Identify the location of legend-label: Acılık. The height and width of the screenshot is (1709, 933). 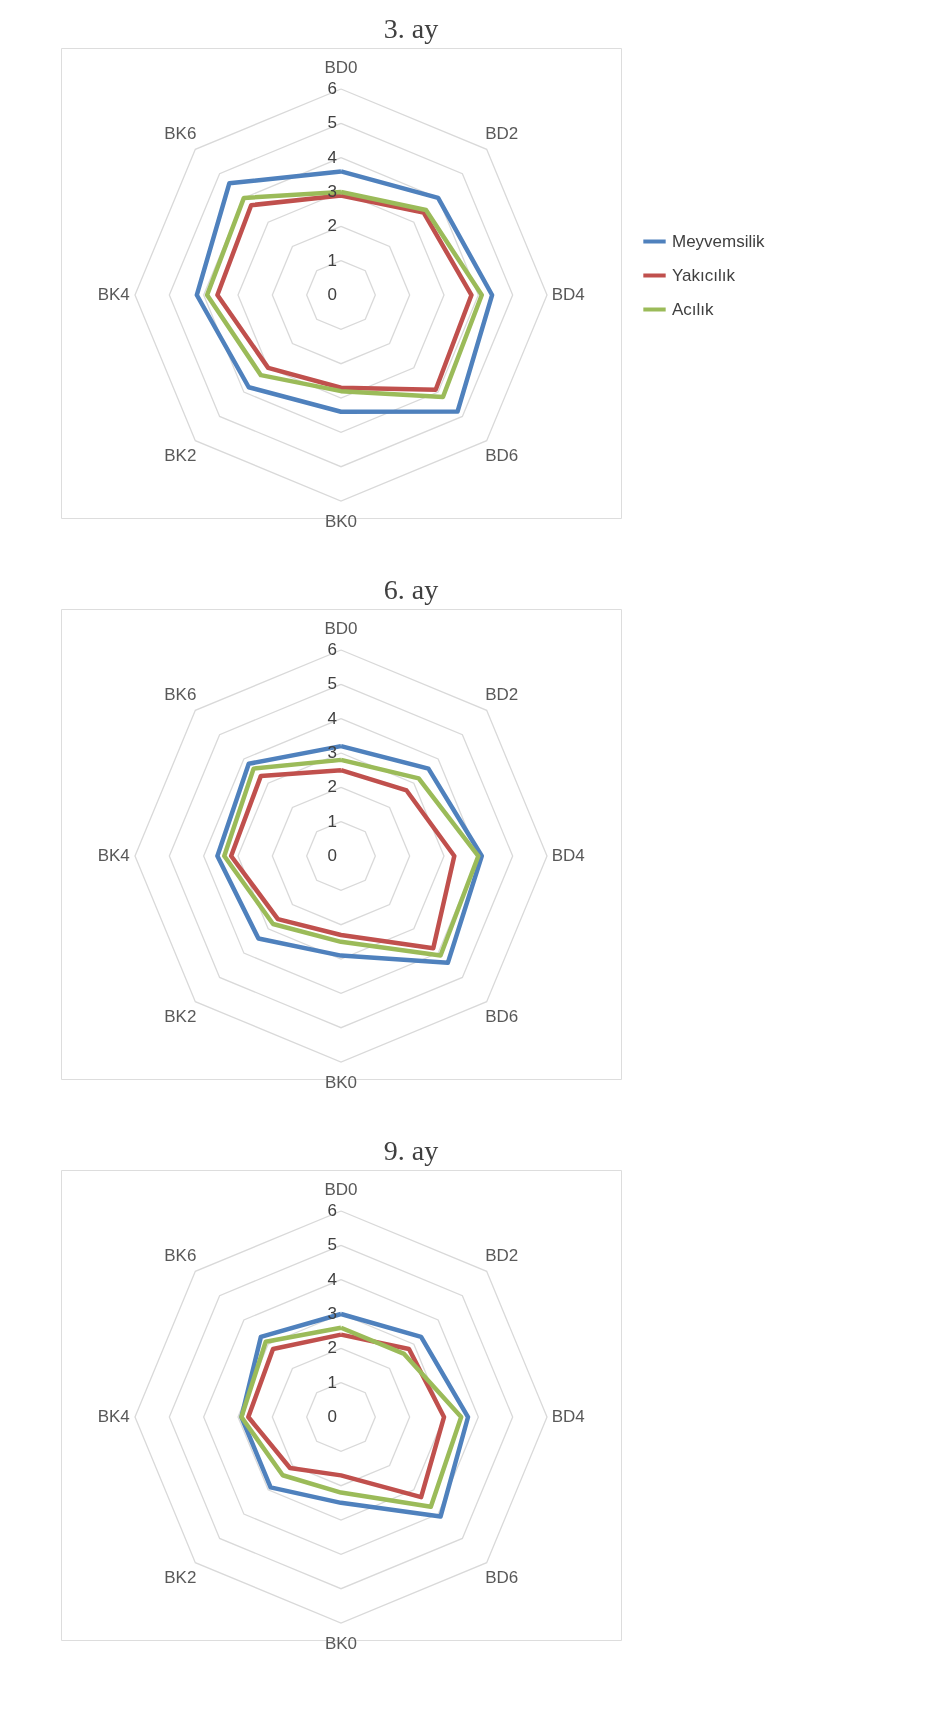
(693, 309).